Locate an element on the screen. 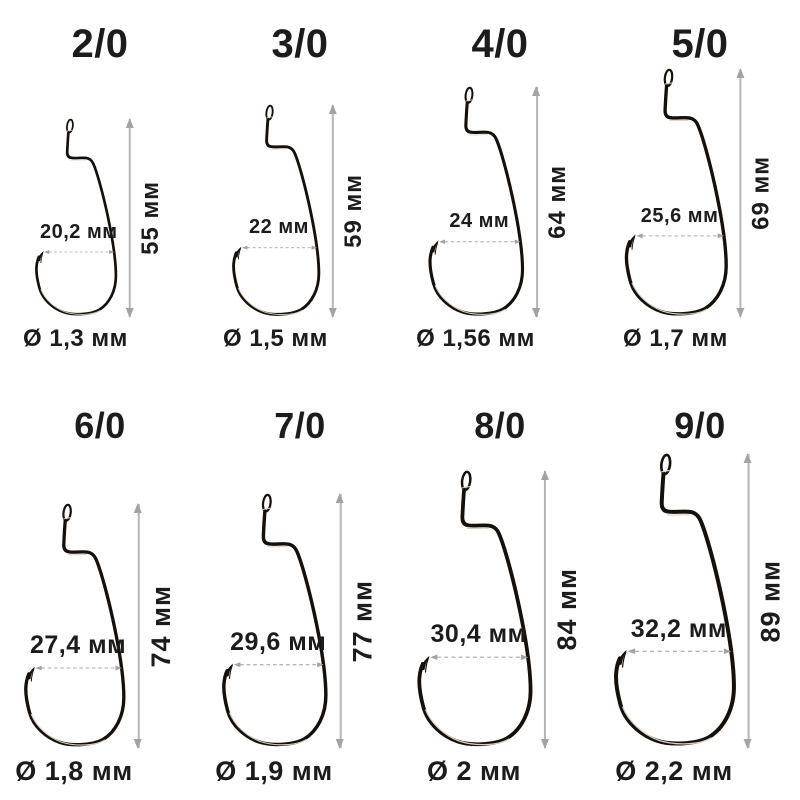 The image size is (800, 800). hook-cell: 6/0 is located at coordinates (100, 600).